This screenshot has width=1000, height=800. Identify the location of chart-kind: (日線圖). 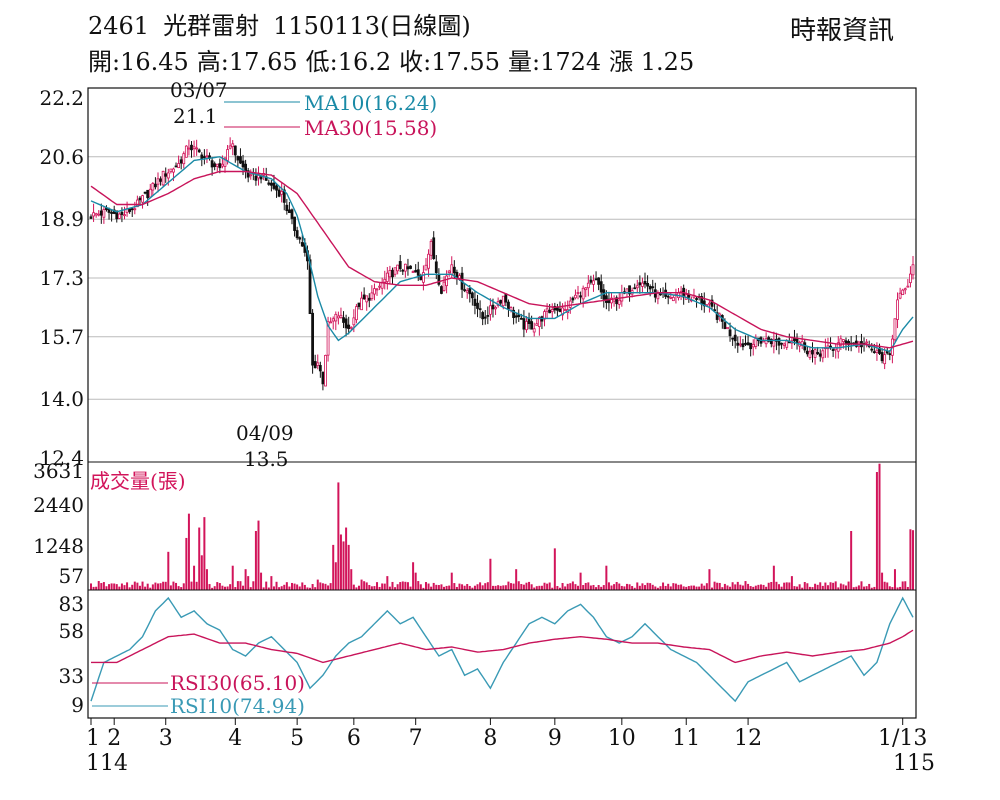
(425, 26).